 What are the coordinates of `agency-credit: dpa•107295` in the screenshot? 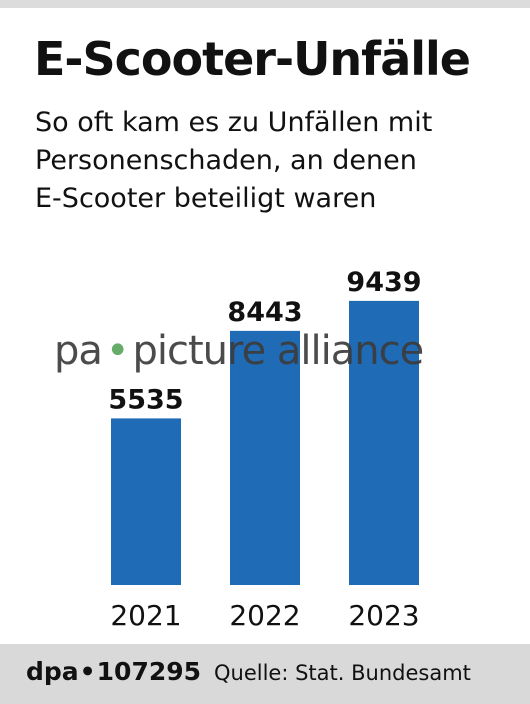 It's located at (113, 671).